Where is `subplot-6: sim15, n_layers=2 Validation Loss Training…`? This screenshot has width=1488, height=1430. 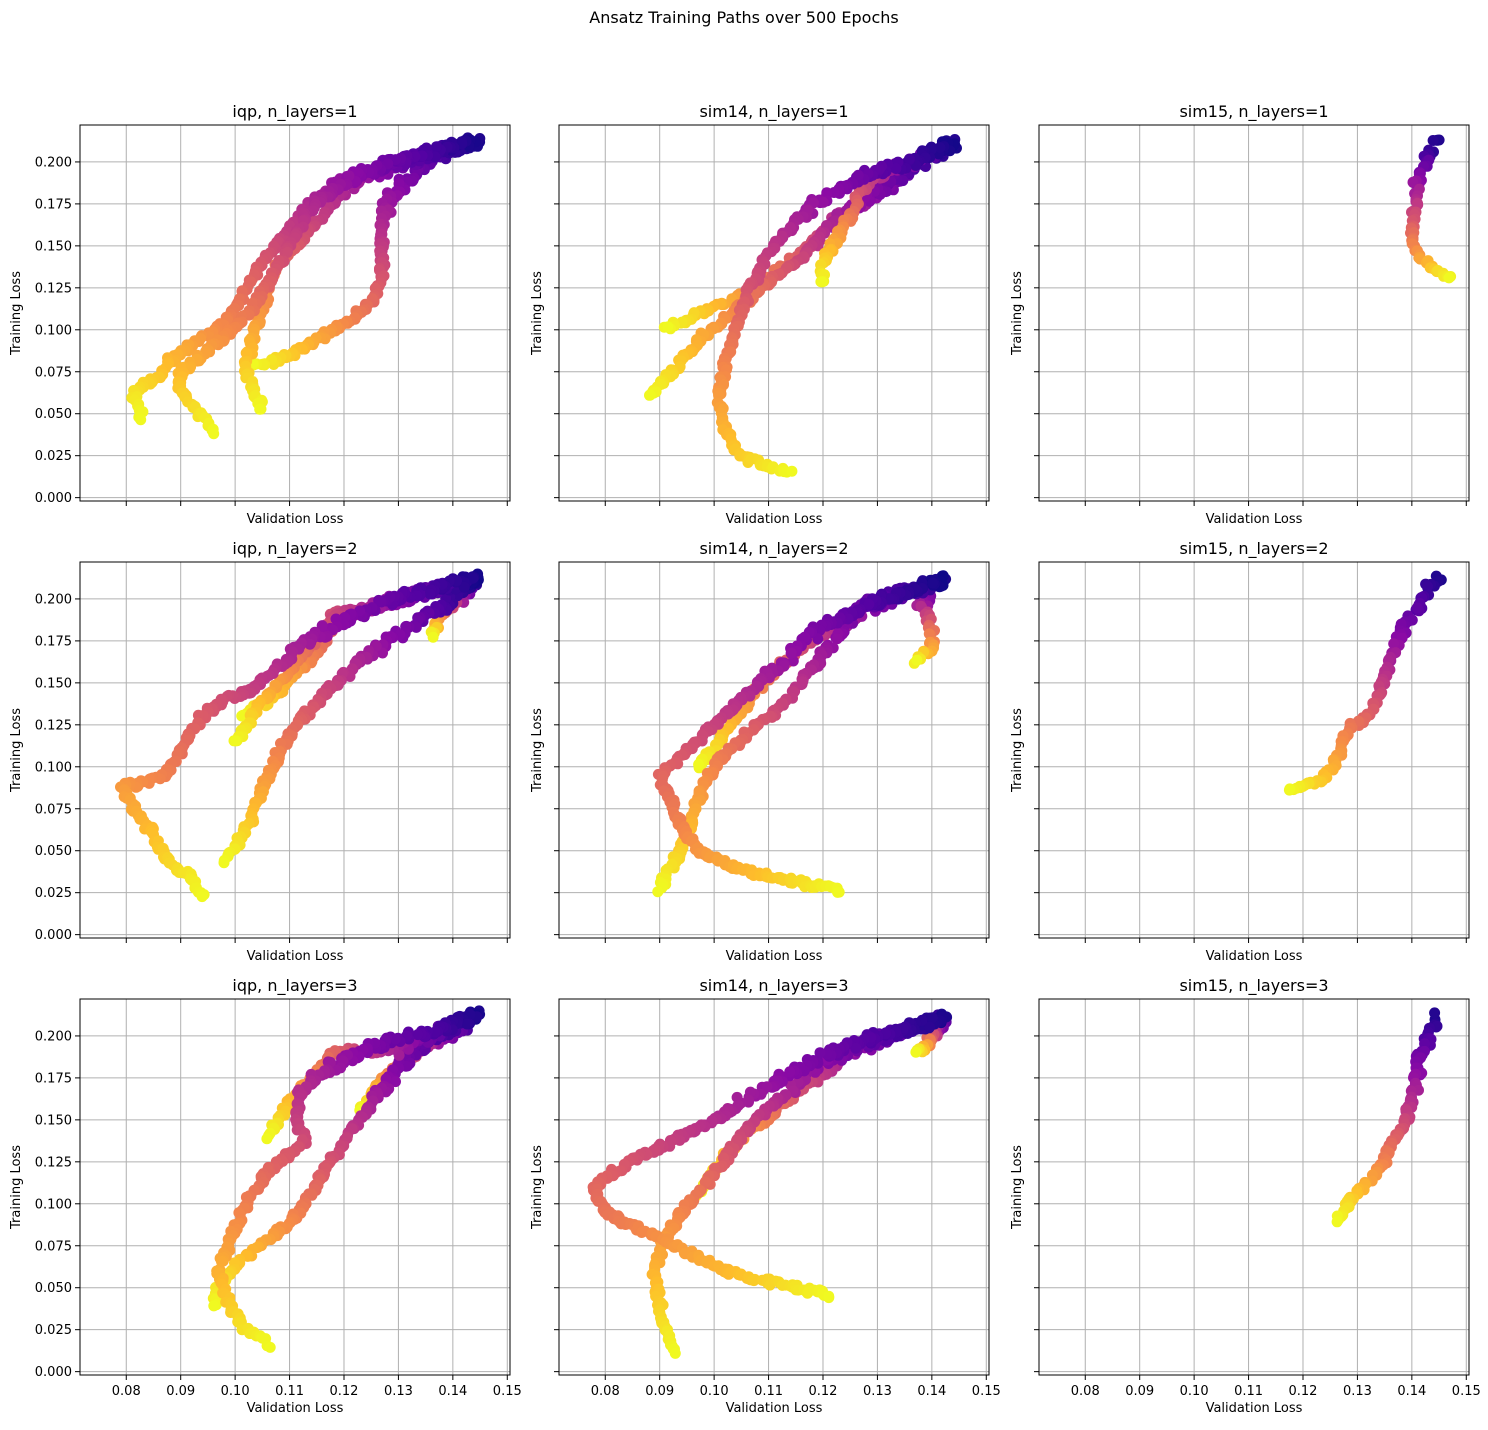 subplot-6: sim15, n_layers=2 Validation Loss Training… is located at coordinates (1240, 751).